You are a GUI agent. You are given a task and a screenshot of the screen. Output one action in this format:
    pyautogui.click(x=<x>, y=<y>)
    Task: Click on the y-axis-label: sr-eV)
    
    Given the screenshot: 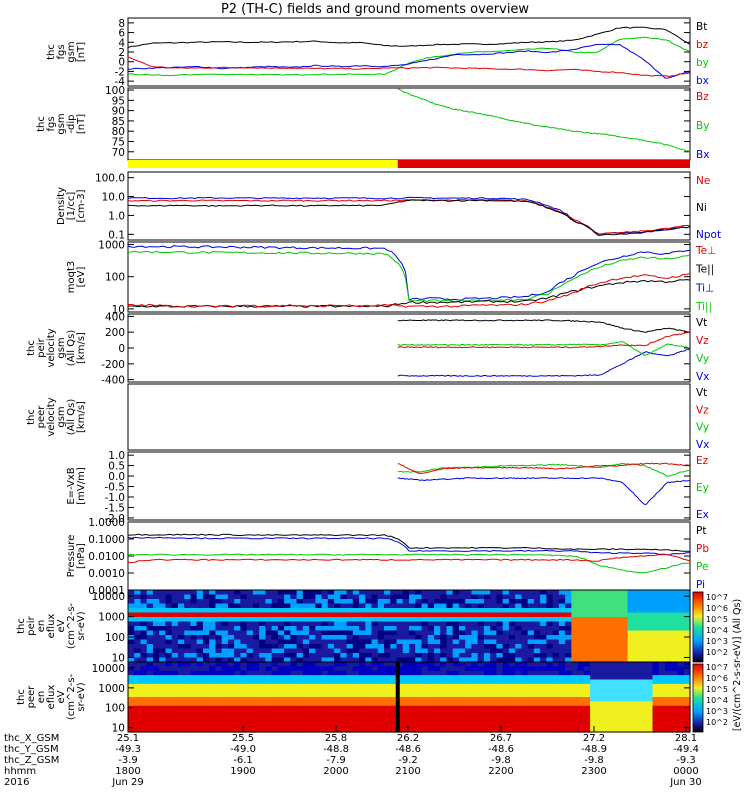 What is the action you would take?
    pyautogui.click(x=81, y=625)
    